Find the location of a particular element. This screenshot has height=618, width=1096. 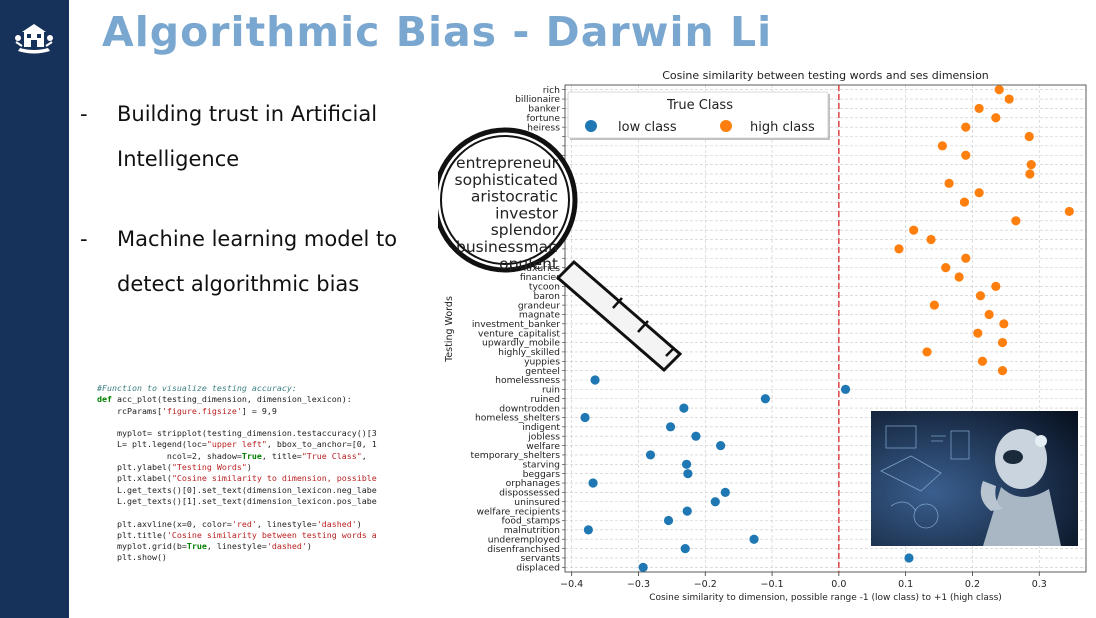

code-token: , is located at coordinates (364, 455).